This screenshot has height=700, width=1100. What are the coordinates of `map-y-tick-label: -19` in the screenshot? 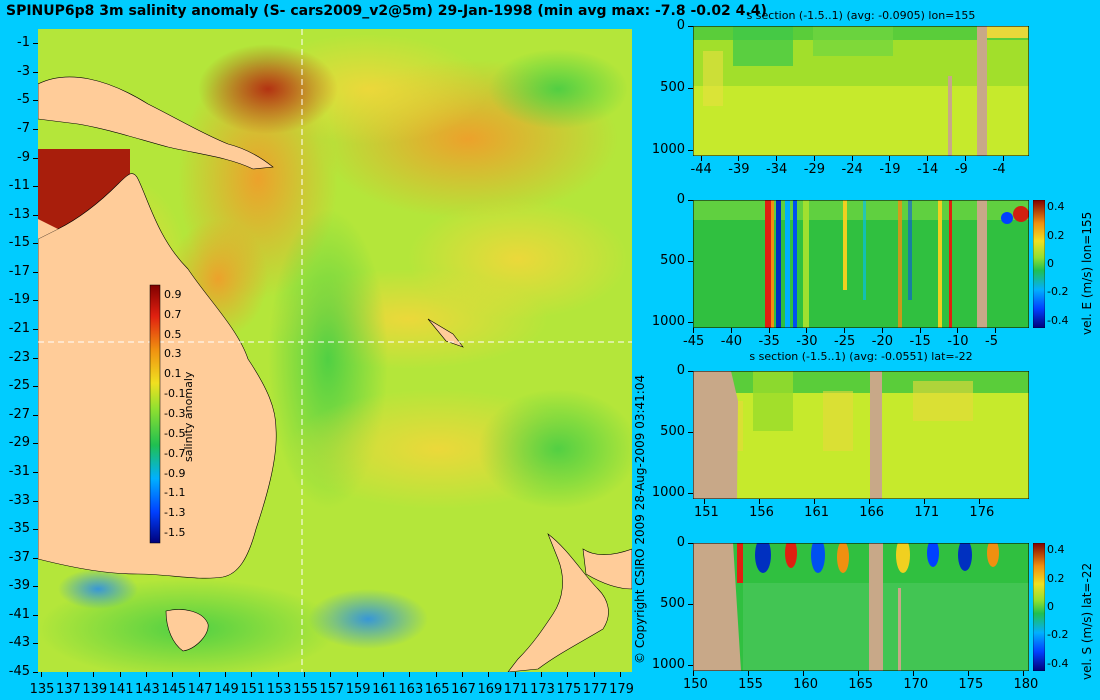 It's located at (19, 300).